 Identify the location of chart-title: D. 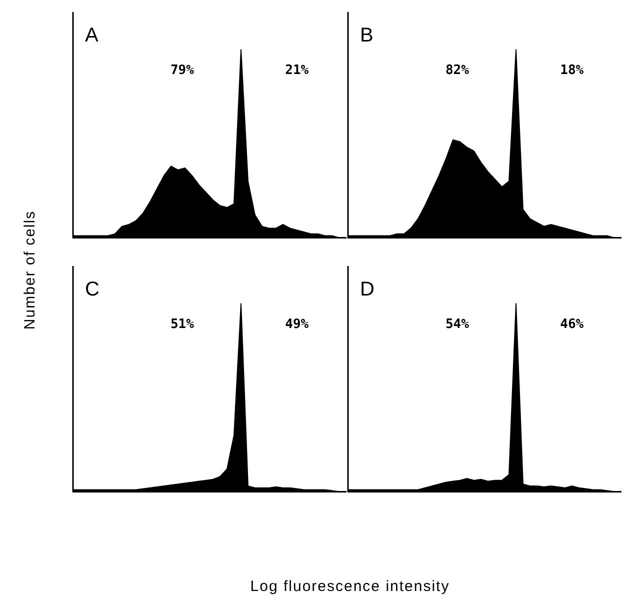
(367, 289).